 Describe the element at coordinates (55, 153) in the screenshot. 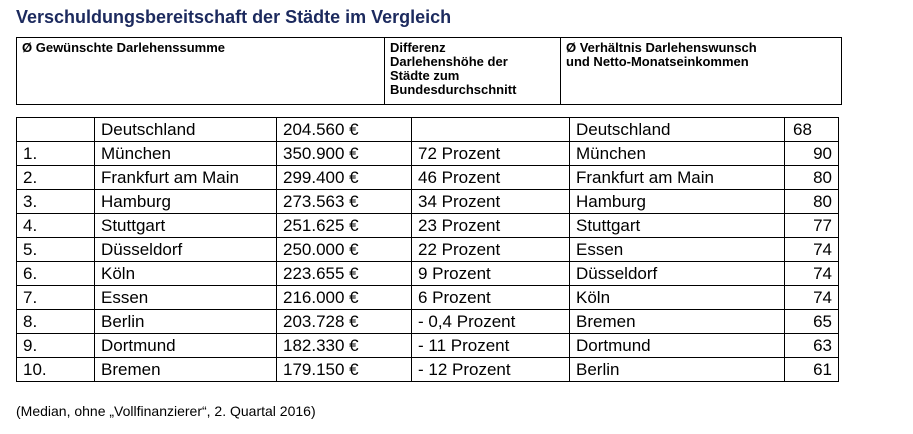

I see `rank-cell: 1.` at that location.